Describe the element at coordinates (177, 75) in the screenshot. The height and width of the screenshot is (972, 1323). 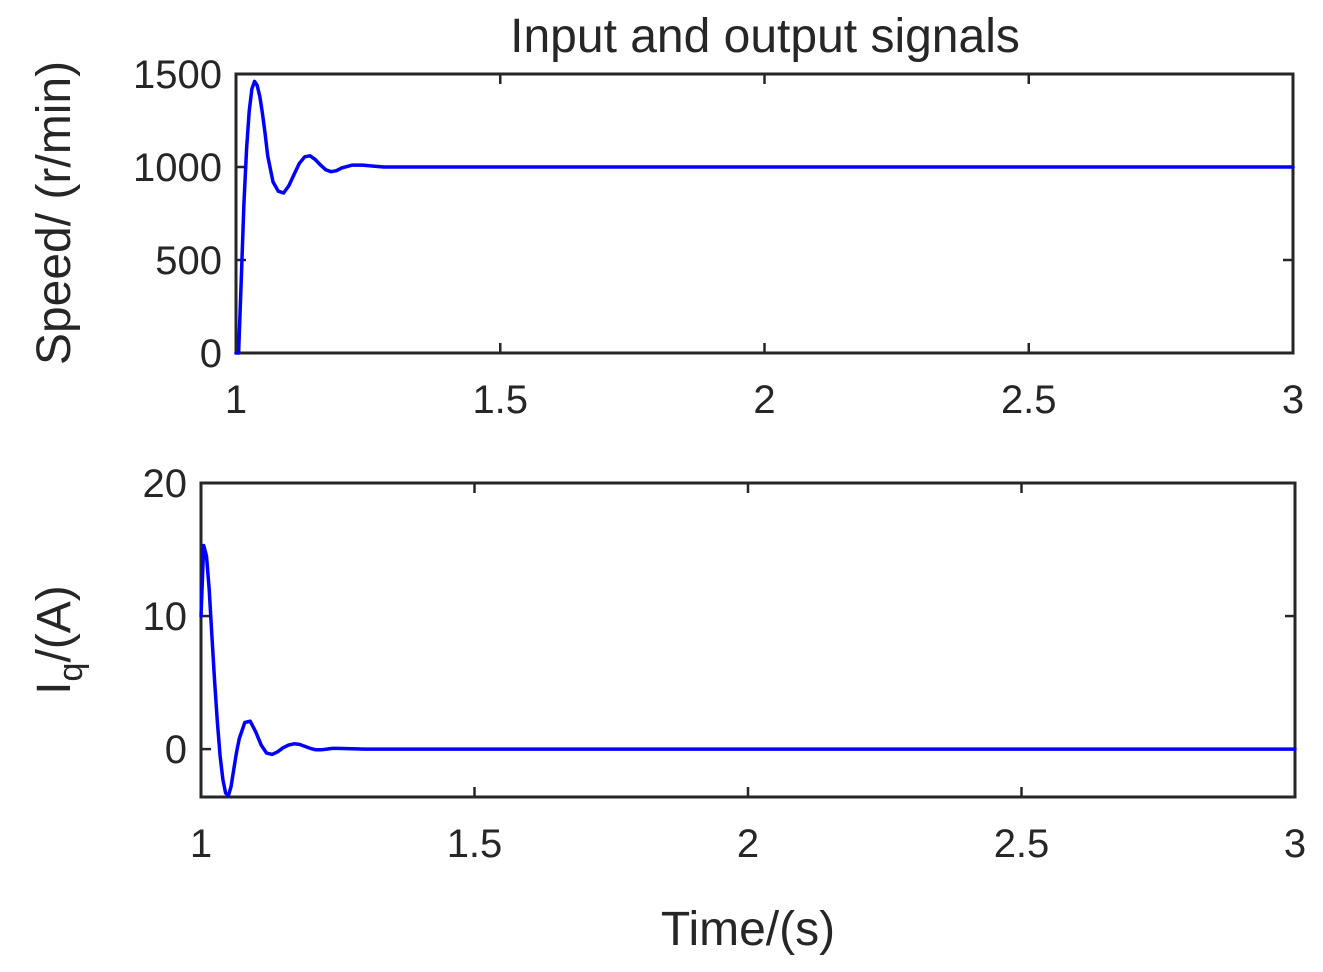
I see `speed-y-tick-label: 1500` at that location.